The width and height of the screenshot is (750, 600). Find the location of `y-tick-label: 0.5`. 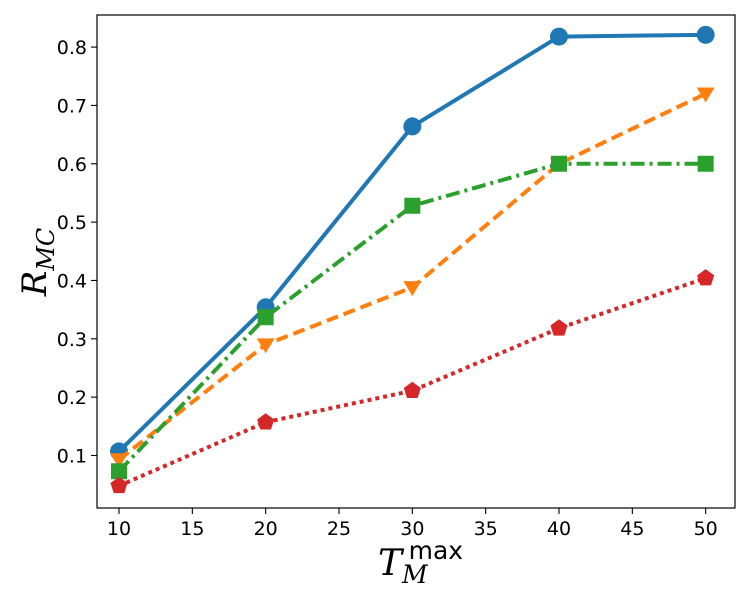

y-tick-label: 0.5 is located at coordinates (72, 223).